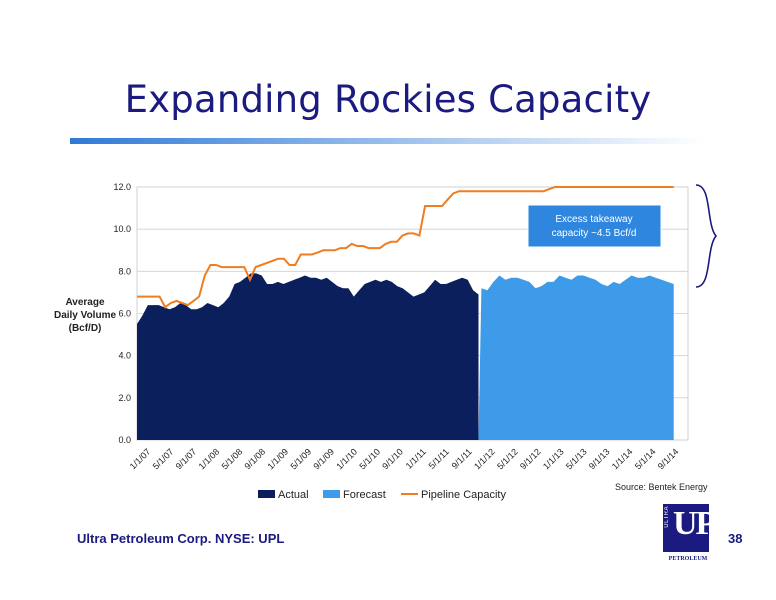 The width and height of the screenshot is (776, 600). I want to click on pipeline-capacity-line, so click(405, 247).